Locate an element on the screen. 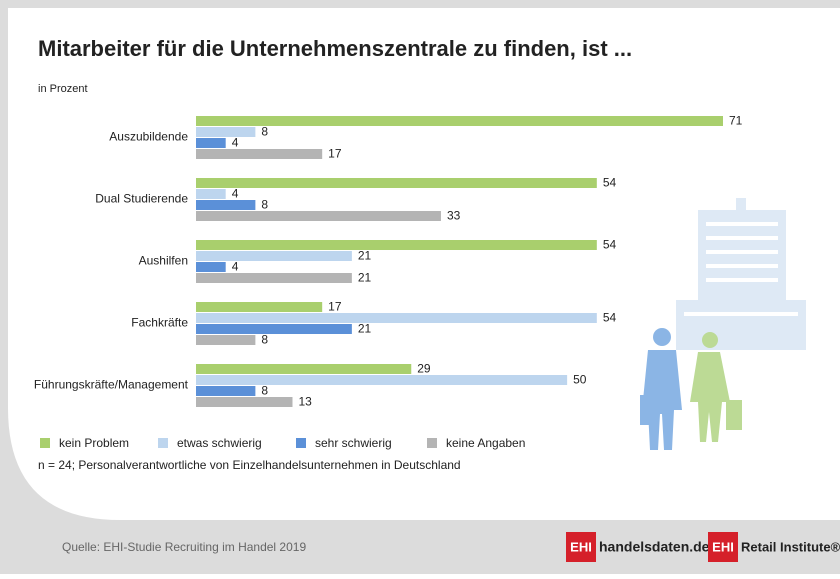 The image size is (840, 579). category-label: Auszubildende is located at coordinates (148, 137).